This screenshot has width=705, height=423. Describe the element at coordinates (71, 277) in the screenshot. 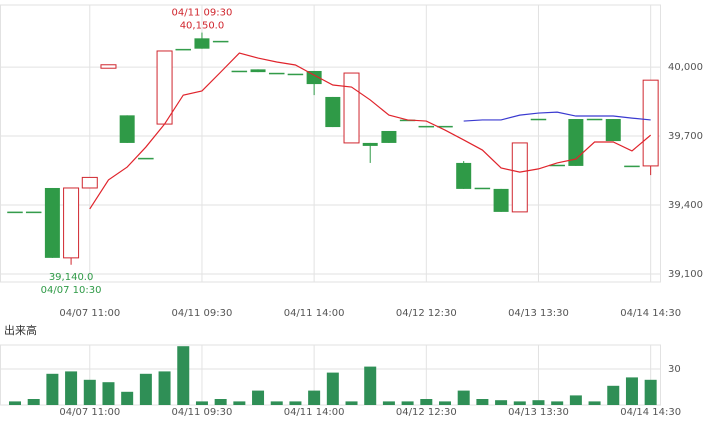

I see `annotation: 39,140.0` at that location.